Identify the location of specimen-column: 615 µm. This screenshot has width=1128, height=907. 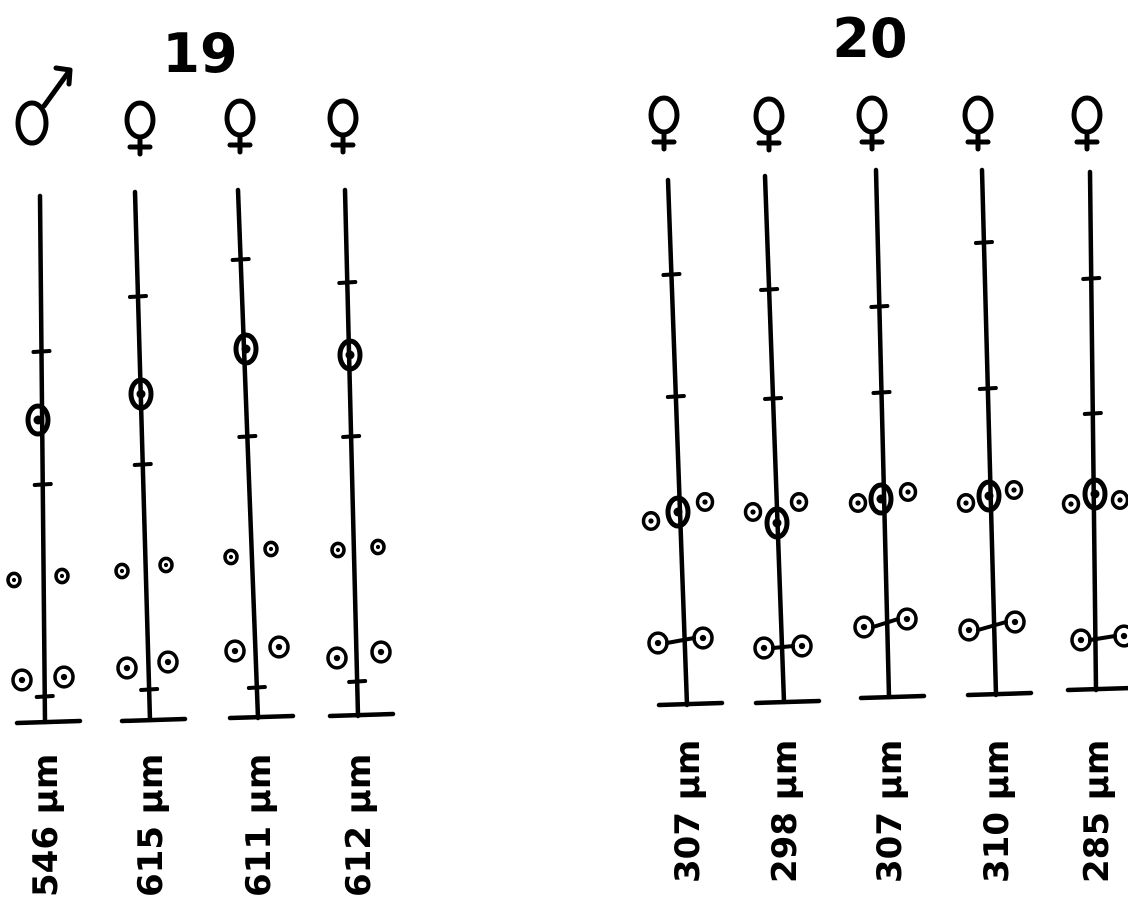
(151, 498).